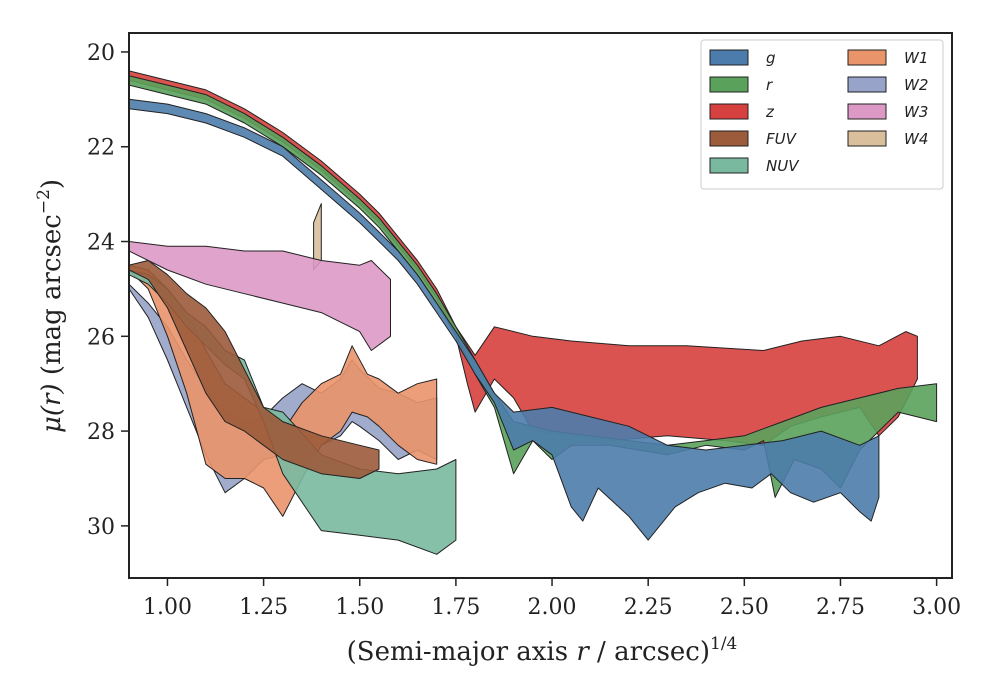  What do you see at coordinates (782, 139) in the screenshot?
I see `legend-label-fuv: FUV` at bounding box center [782, 139].